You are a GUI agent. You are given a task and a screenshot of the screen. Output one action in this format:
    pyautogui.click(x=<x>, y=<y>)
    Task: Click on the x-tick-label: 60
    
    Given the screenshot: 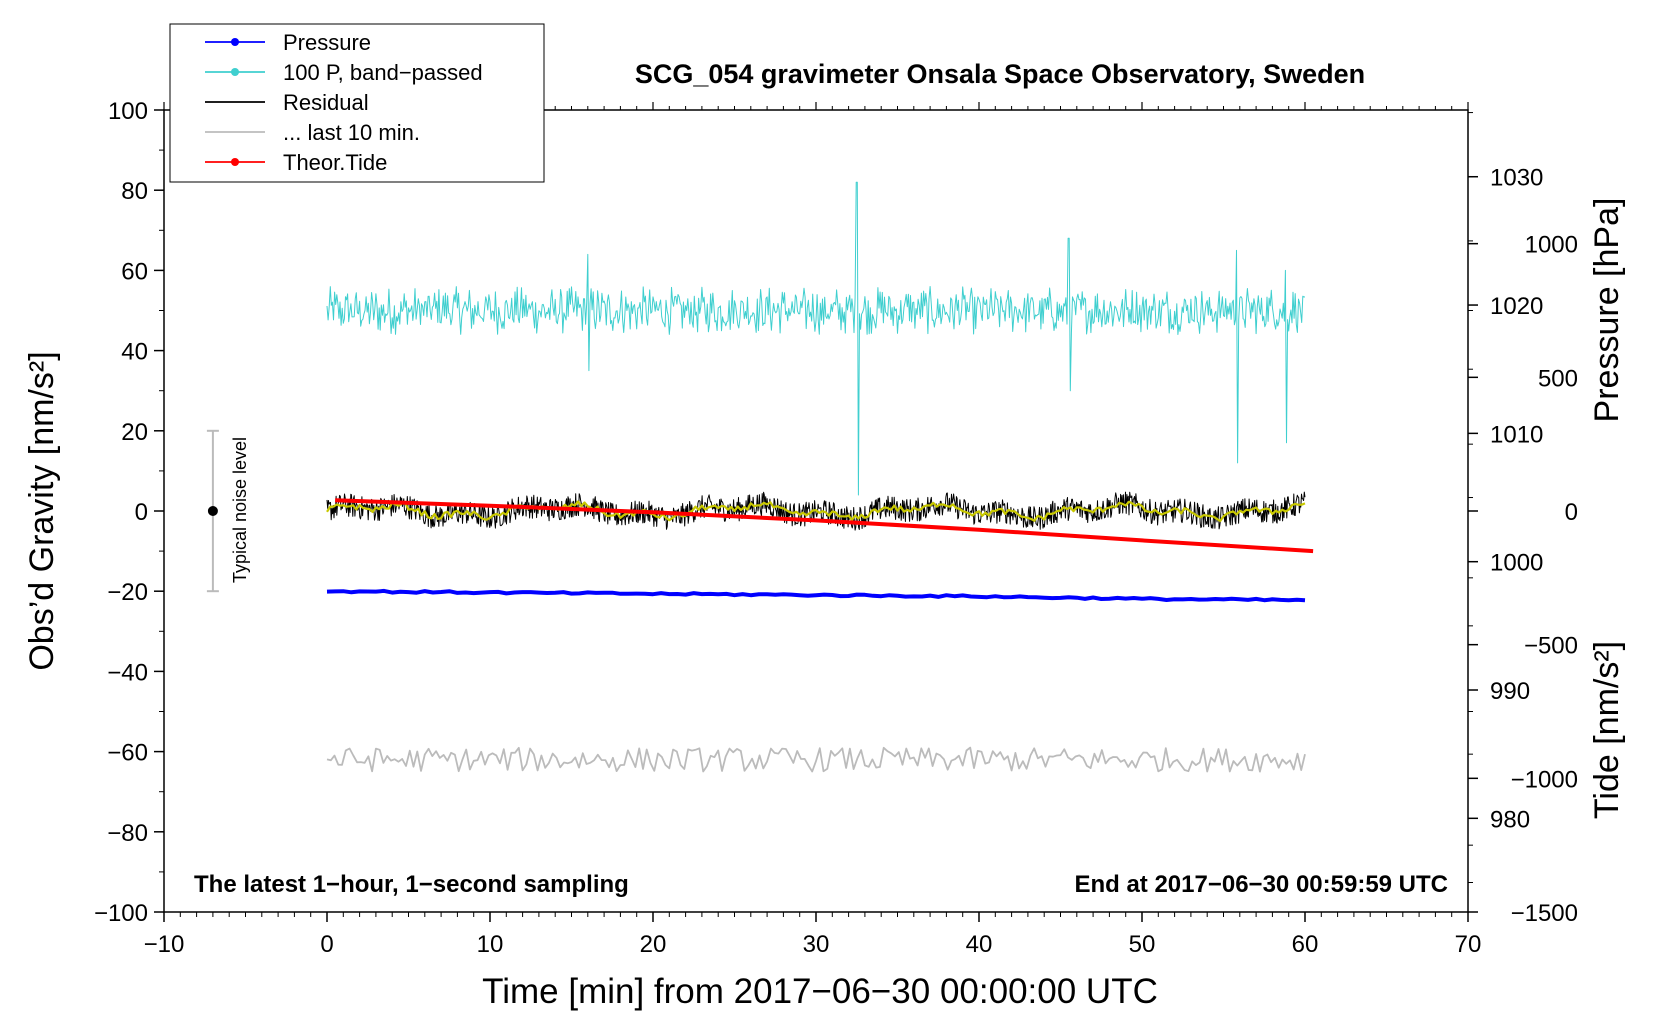 What is the action you would take?
    pyautogui.click(x=1305, y=944)
    